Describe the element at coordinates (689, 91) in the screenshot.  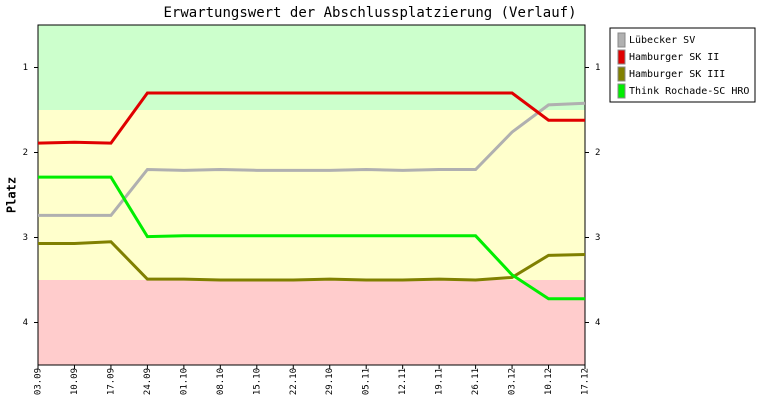
I see `legend-label: Think Rochade-SC HRO` at that location.